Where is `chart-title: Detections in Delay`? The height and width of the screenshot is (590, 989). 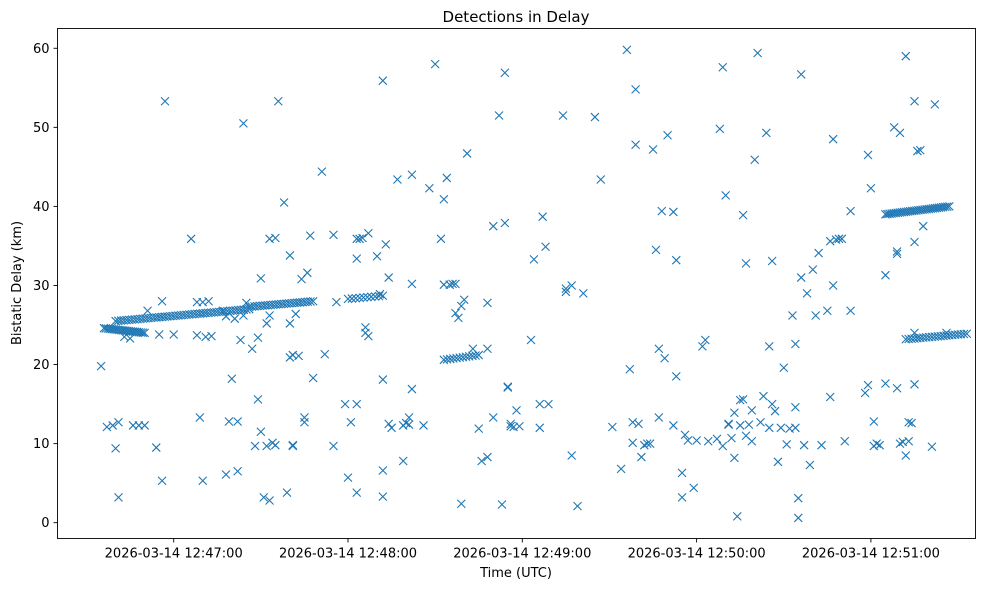 chart-title: Detections in Delay is located at coordinates (516, 17).